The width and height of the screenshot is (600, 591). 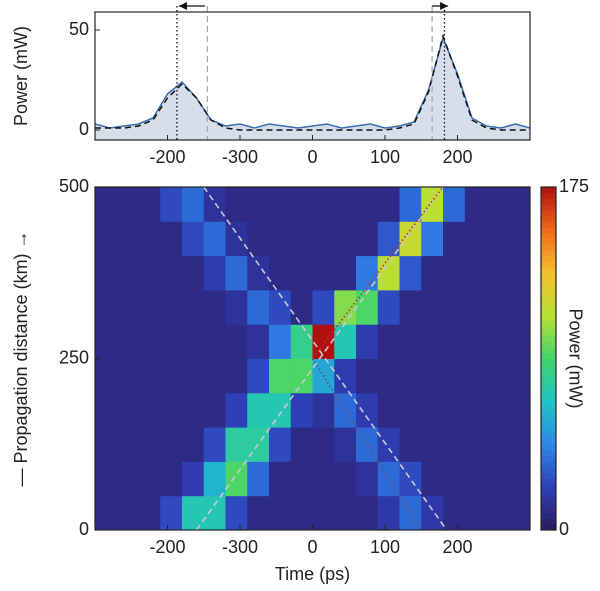 I want to click on x-tick-label: 200, so click(x=457, y=157).